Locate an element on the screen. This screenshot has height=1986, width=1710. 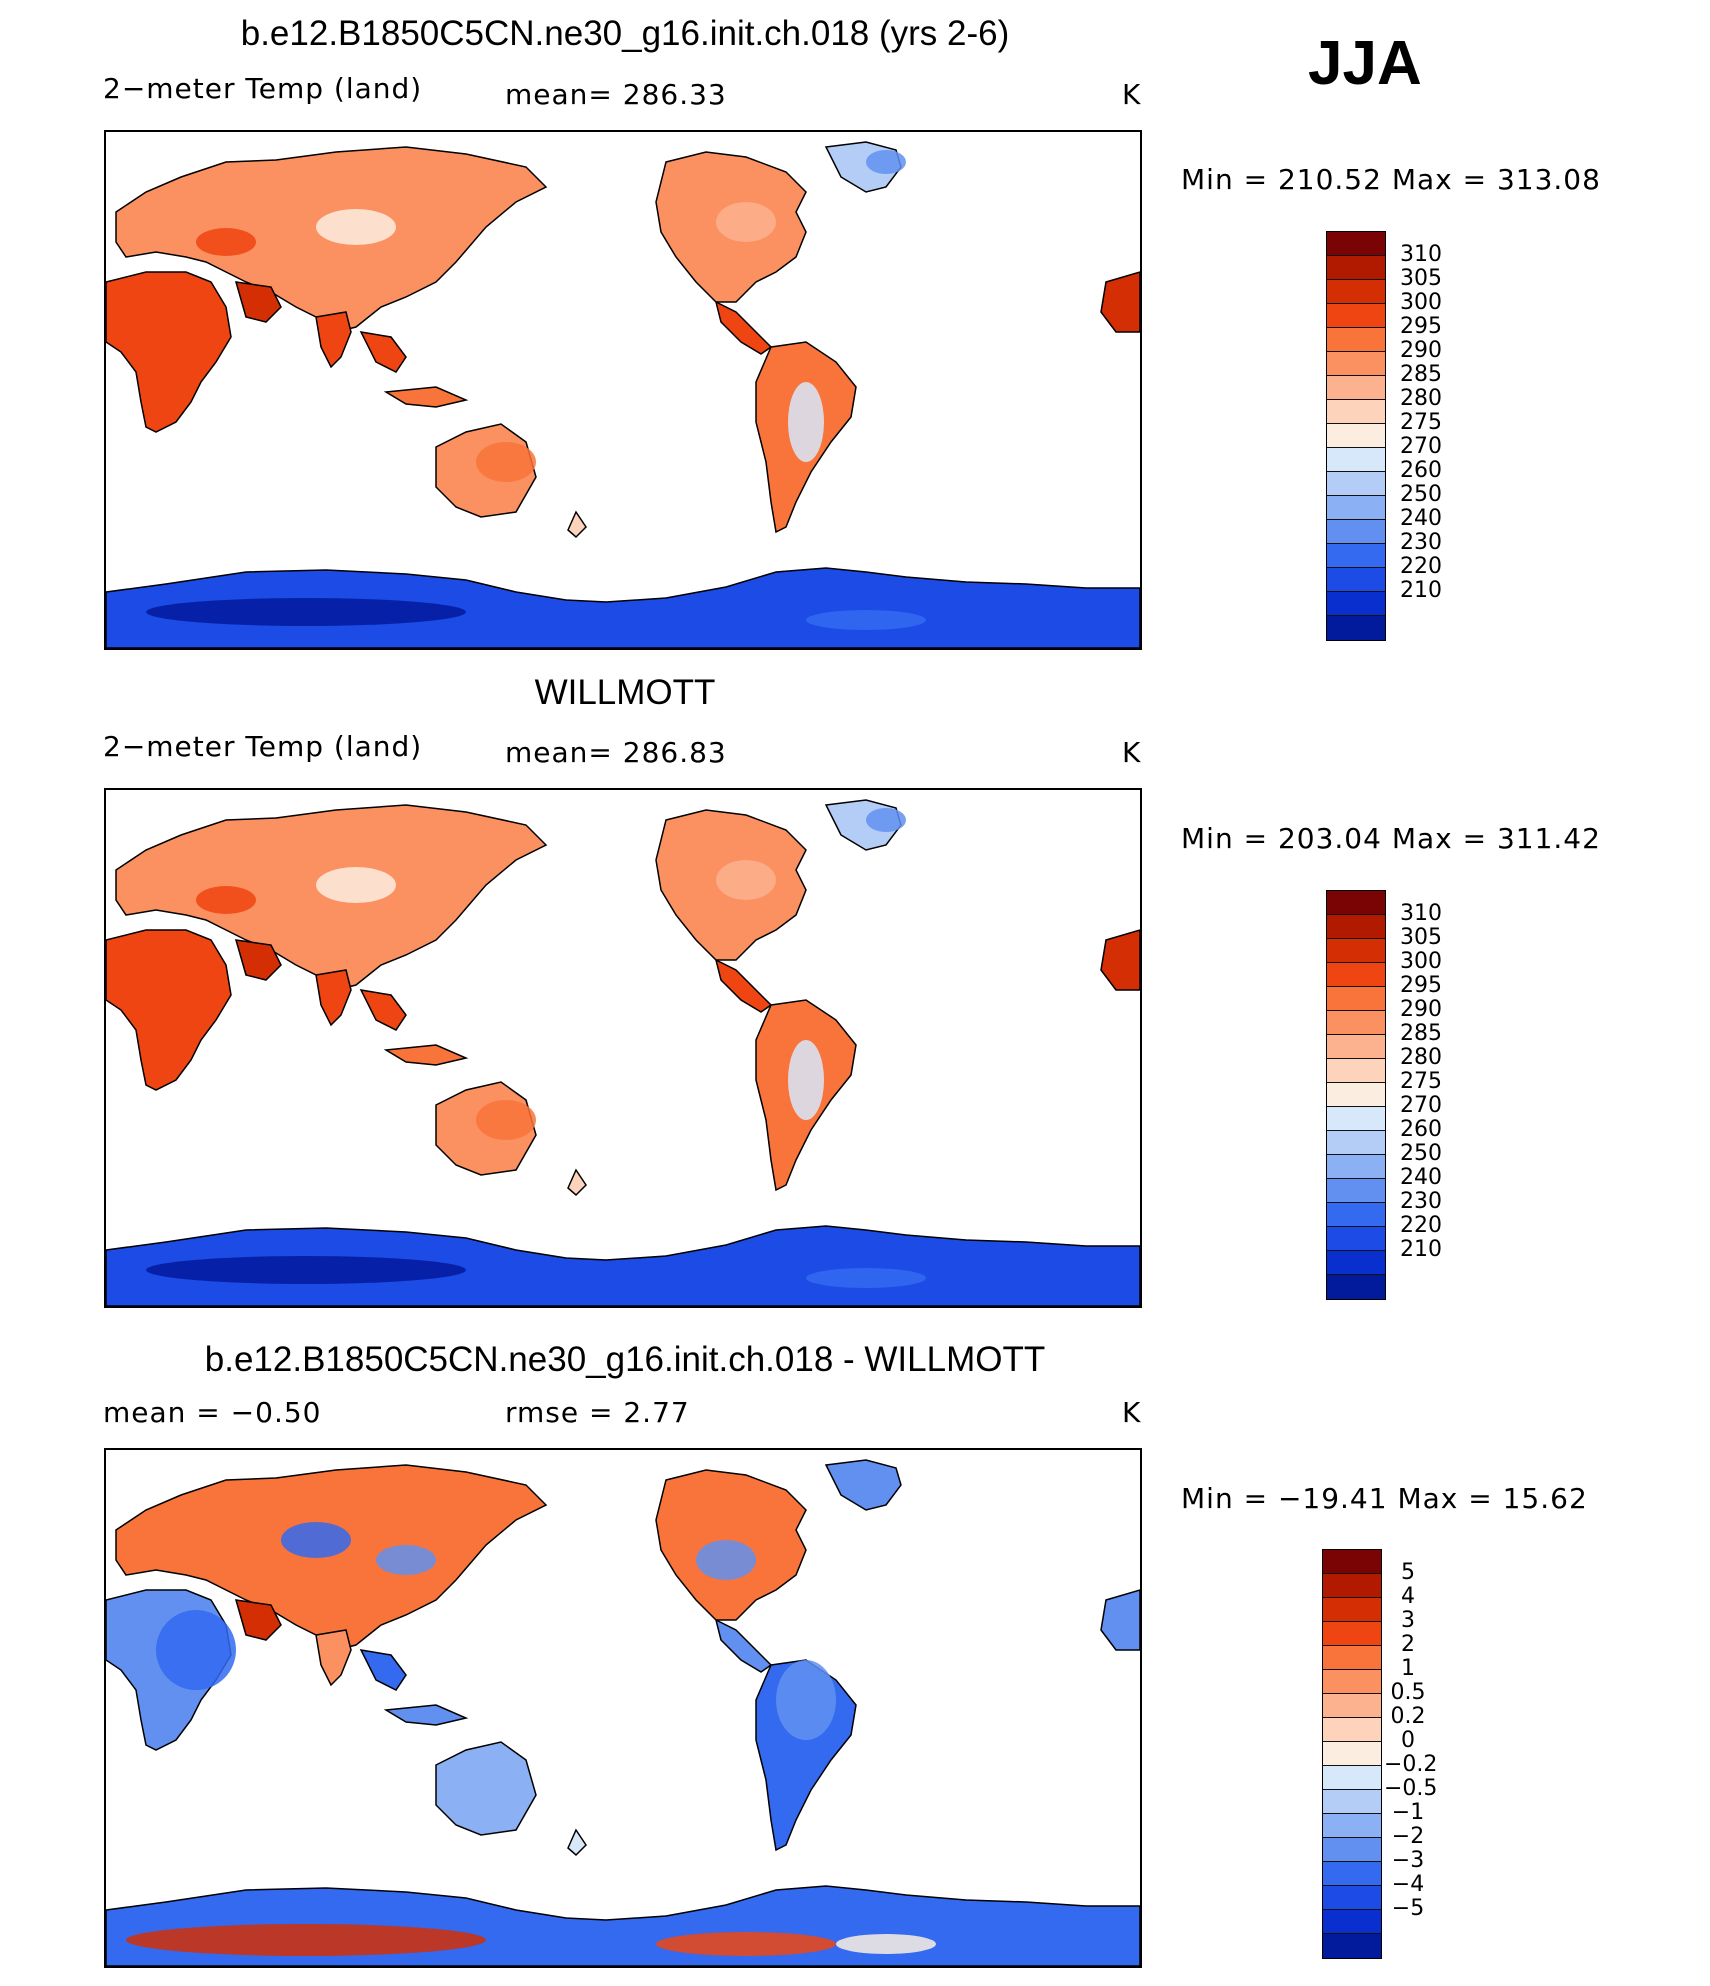
colorbar-label: 0.5 is located at coordinates (1408, 1692).